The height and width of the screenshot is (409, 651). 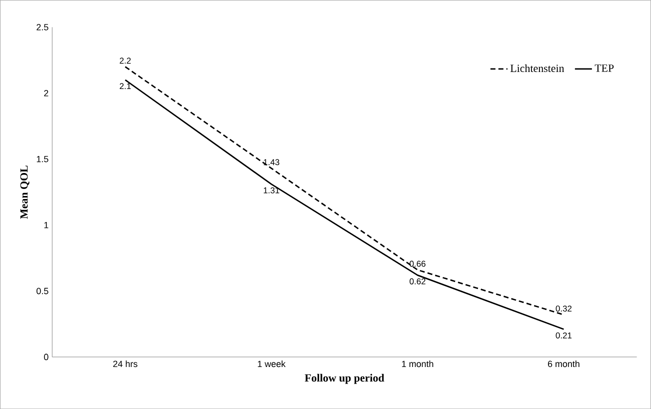 I want to click on y-tick-label: 2.5, so click(x=42, y=27).